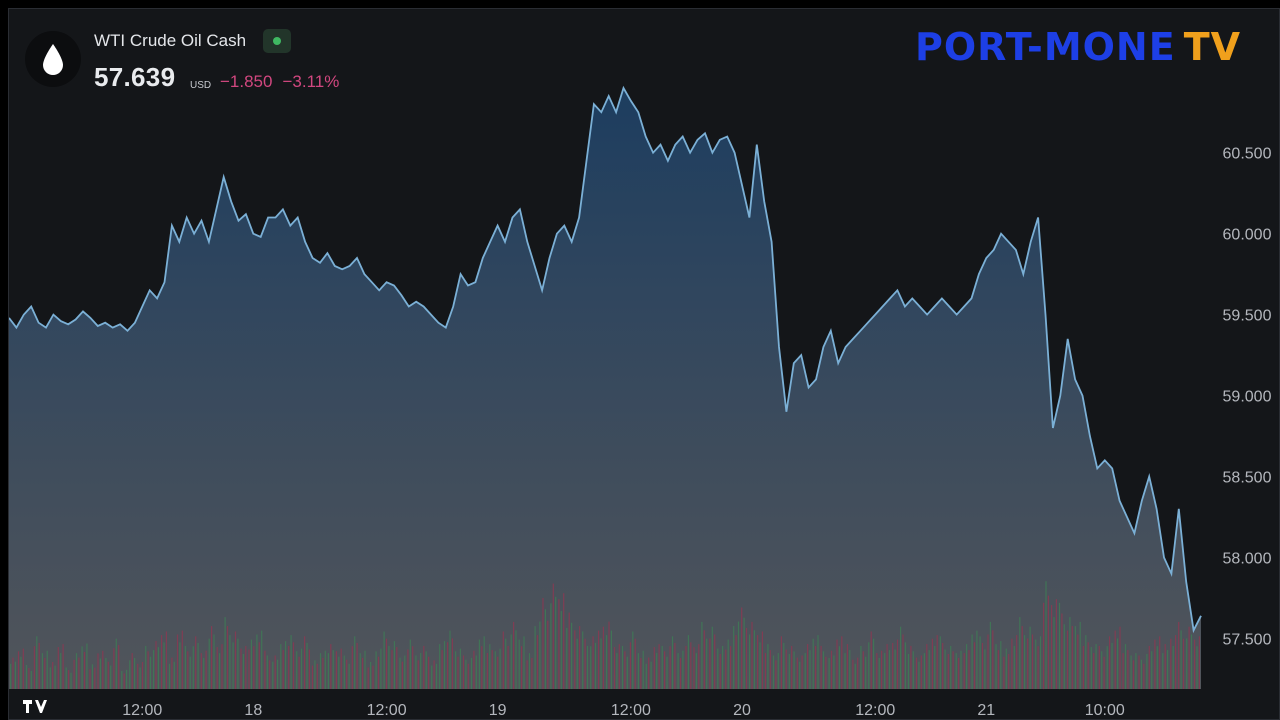 This screenshot has width=1280, height=720. Describe the element at coordinates (36, 708) in the screenshot. I see `tradingview-logo-icon` at that location.